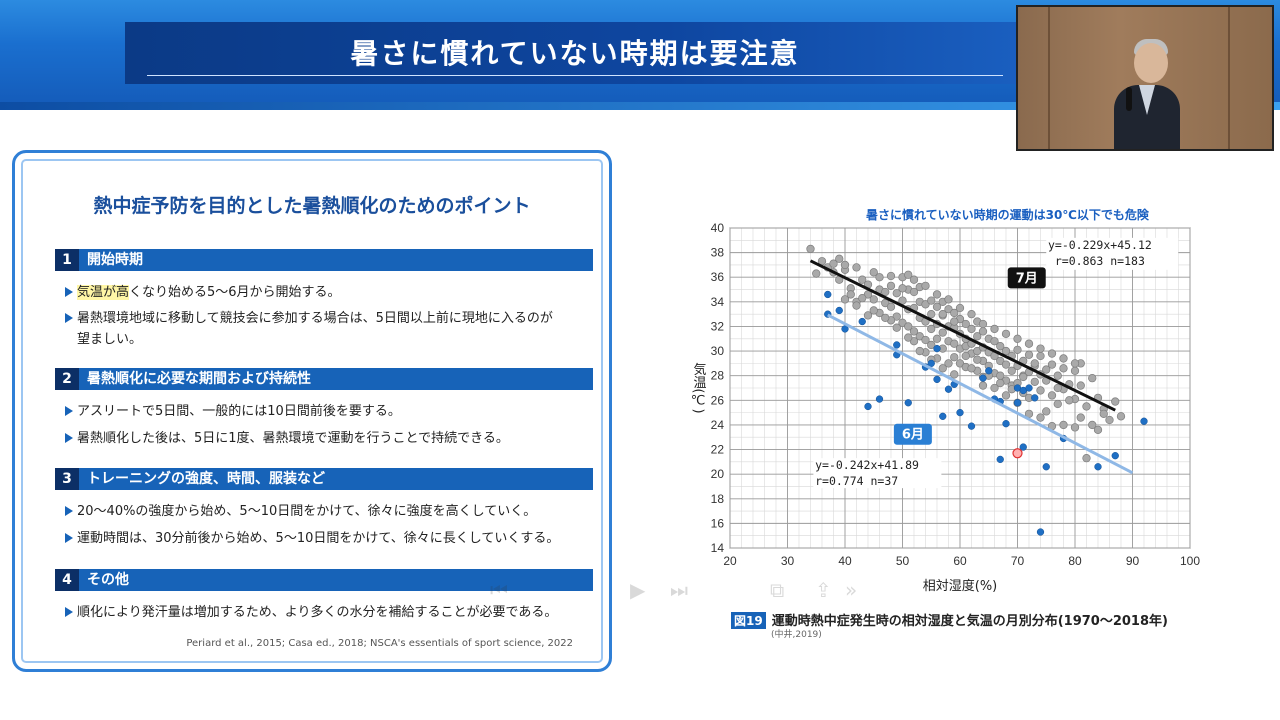 The width and height of the screenshot is (1280, 720). Describe the element at coordinates (1027, 278) in the screenshot. I see `july-label: 7月` at that location.